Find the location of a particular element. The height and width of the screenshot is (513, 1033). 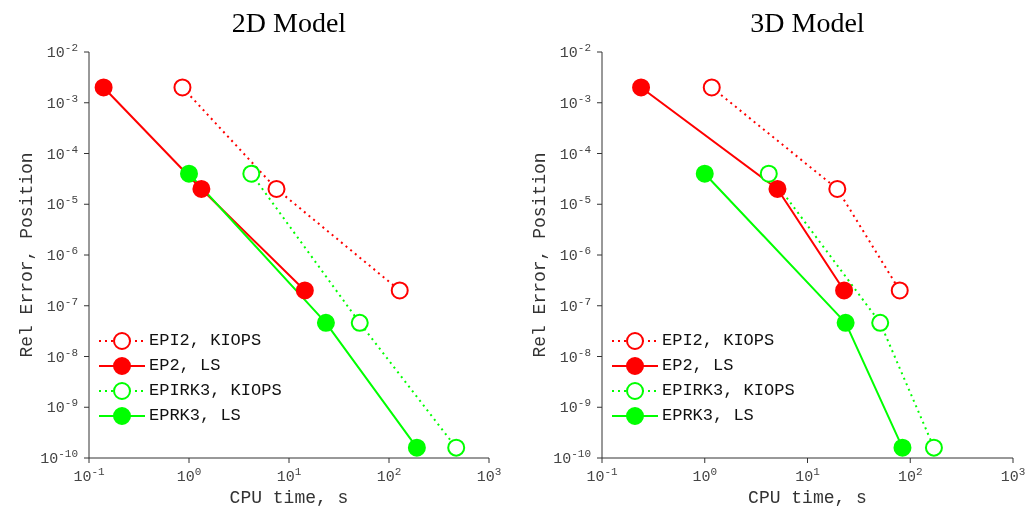

chart-title: 2D Model is located at coordinates (289, 22).